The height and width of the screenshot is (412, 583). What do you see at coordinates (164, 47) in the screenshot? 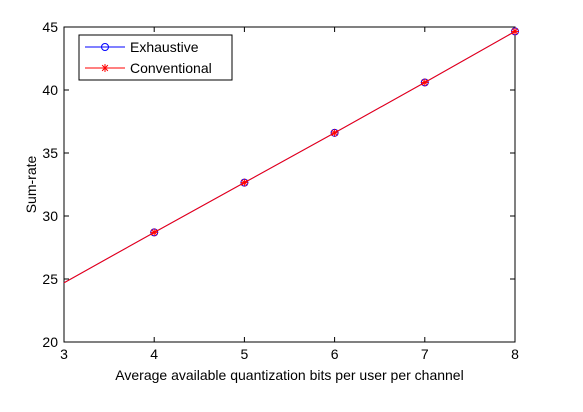
I see `legend-label-exhaustive: Exhaustive` at bounding box center [164, 47].